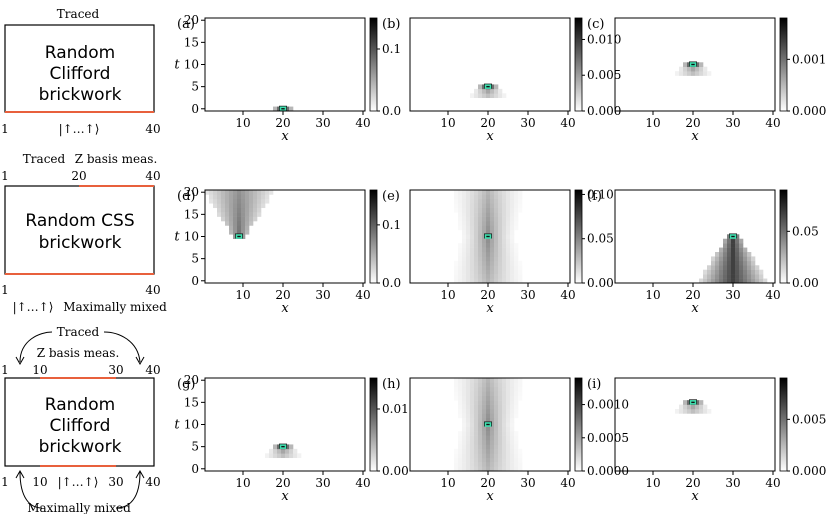  Describe the element at coordinates (5, 129) in the screenshot. I see `schematic-1-bottom-tick-1: 1` at that location.